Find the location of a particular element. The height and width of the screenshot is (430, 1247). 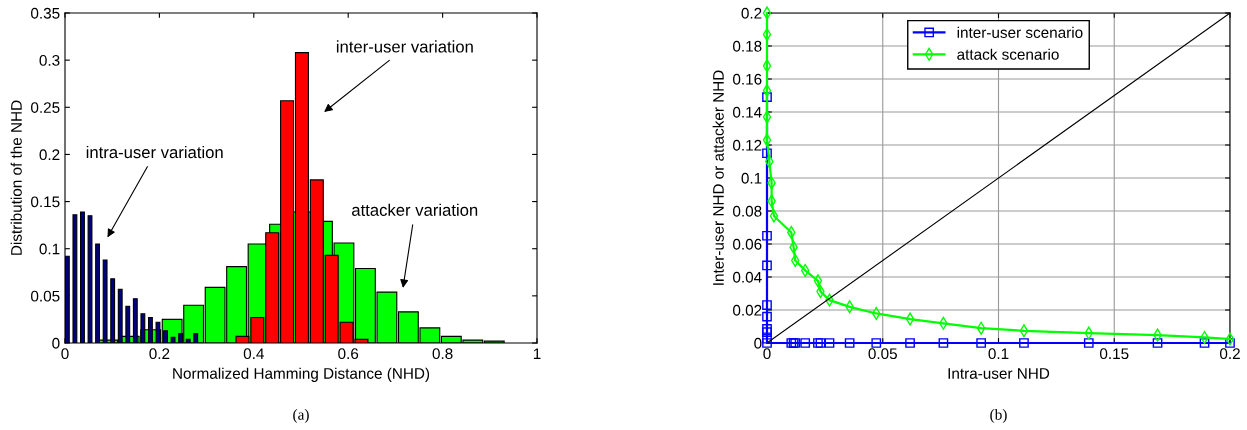

legend-label: inter-user scenario is located at coordinates (1020, 32).